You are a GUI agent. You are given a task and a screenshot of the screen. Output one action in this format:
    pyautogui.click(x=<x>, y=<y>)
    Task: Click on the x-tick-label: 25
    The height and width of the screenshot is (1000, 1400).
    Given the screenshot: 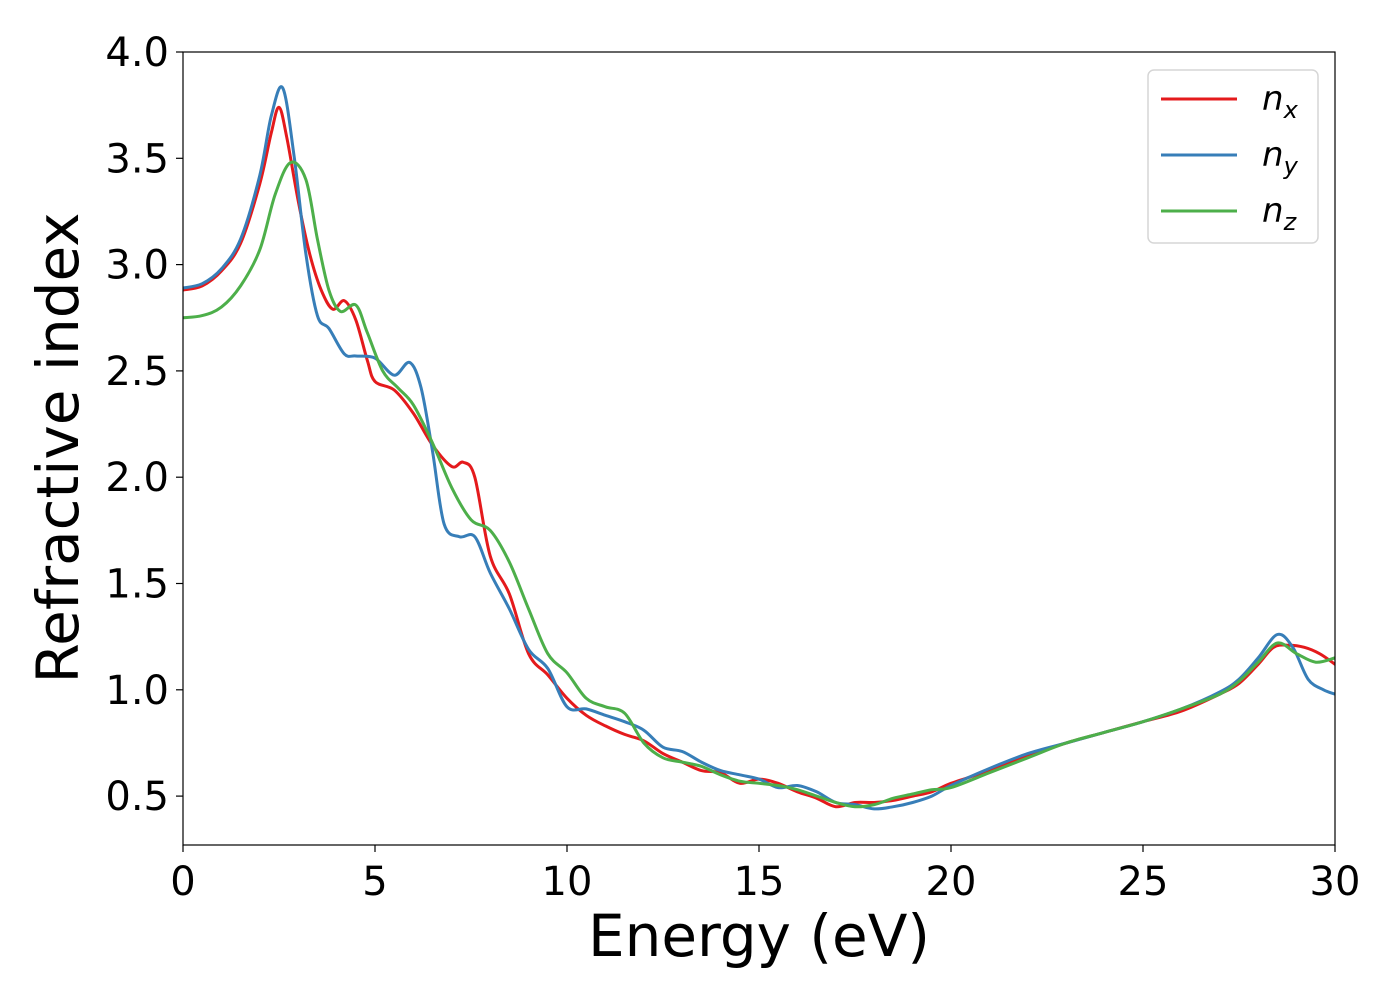 What is the action you would take?
    pyautogui.click(x=1143, y=882)
    